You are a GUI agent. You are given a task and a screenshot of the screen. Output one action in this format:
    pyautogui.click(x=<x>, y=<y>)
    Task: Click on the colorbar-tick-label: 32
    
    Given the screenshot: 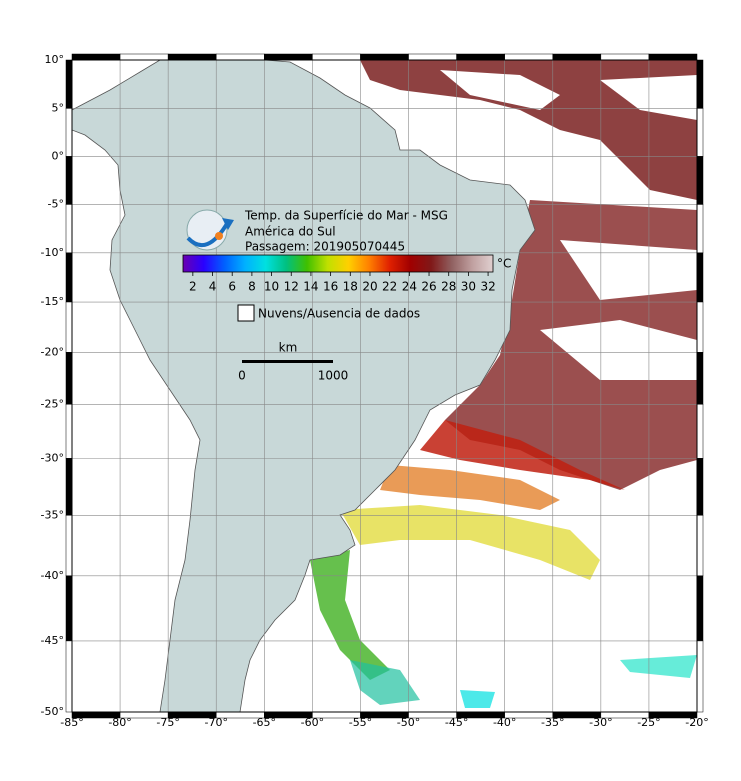 What is the action you would take?
    pyautogui.click(x=487, y=287)
    